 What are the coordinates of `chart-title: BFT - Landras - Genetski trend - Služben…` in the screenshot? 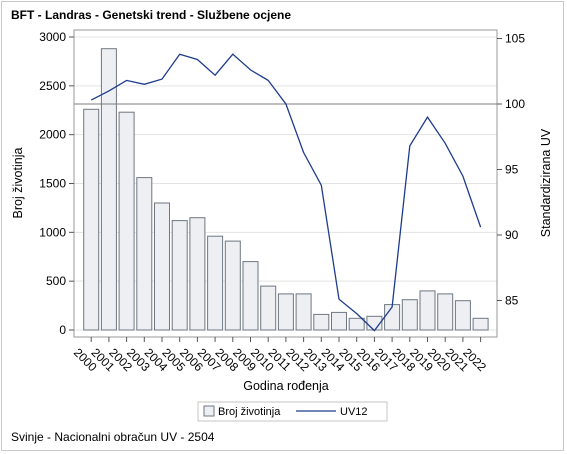 It's located at (151, 15).